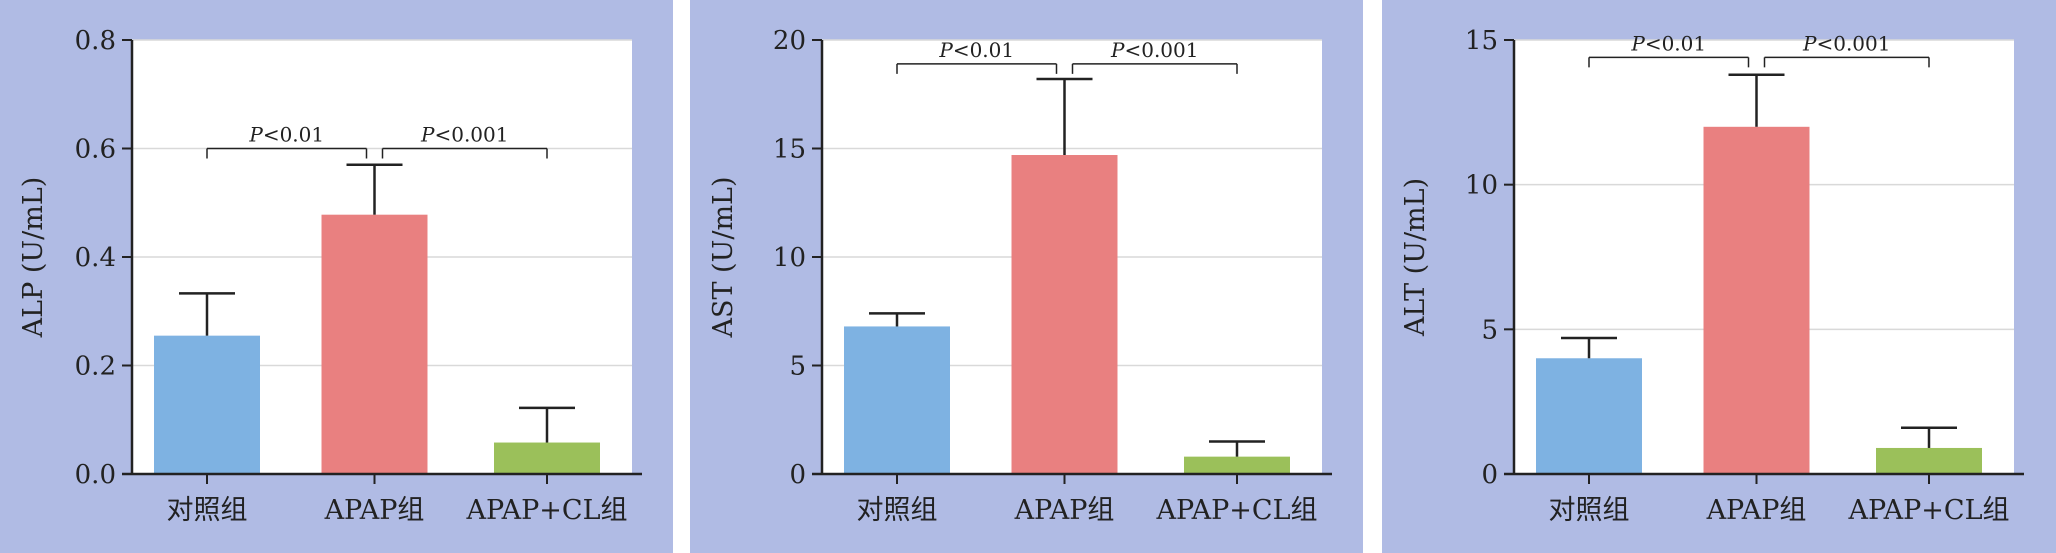 The image size is (2056, 553). I want to click on y-tick-label: 0.0, so click(95, 475).